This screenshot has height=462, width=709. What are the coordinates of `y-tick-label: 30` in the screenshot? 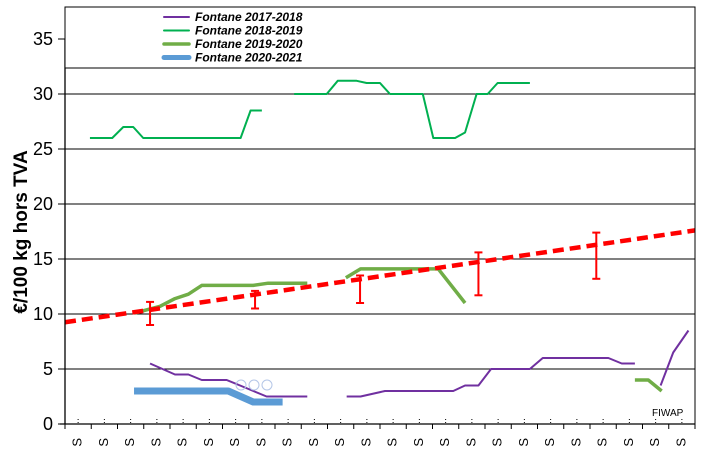 It's located at (43, 94).